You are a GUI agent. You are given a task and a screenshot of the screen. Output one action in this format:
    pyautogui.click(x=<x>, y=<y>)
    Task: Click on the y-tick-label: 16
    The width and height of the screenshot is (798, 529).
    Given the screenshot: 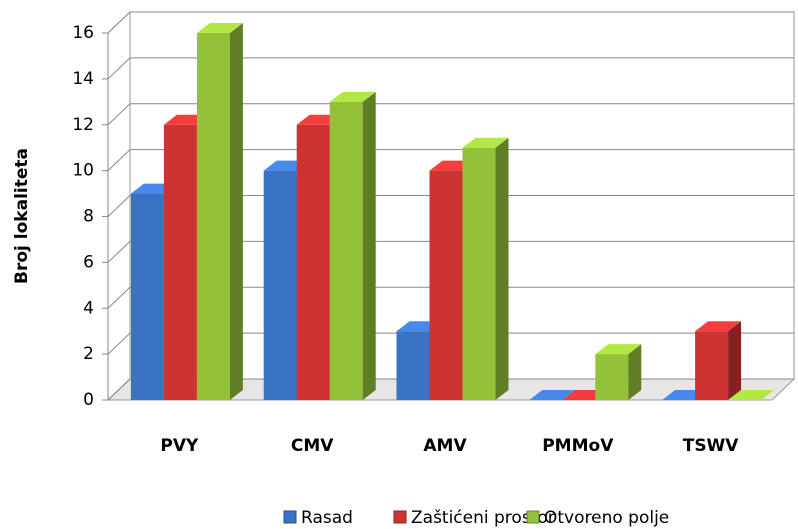 What is the action you would take?
    pyautogui.click(x=83, y=33)
    